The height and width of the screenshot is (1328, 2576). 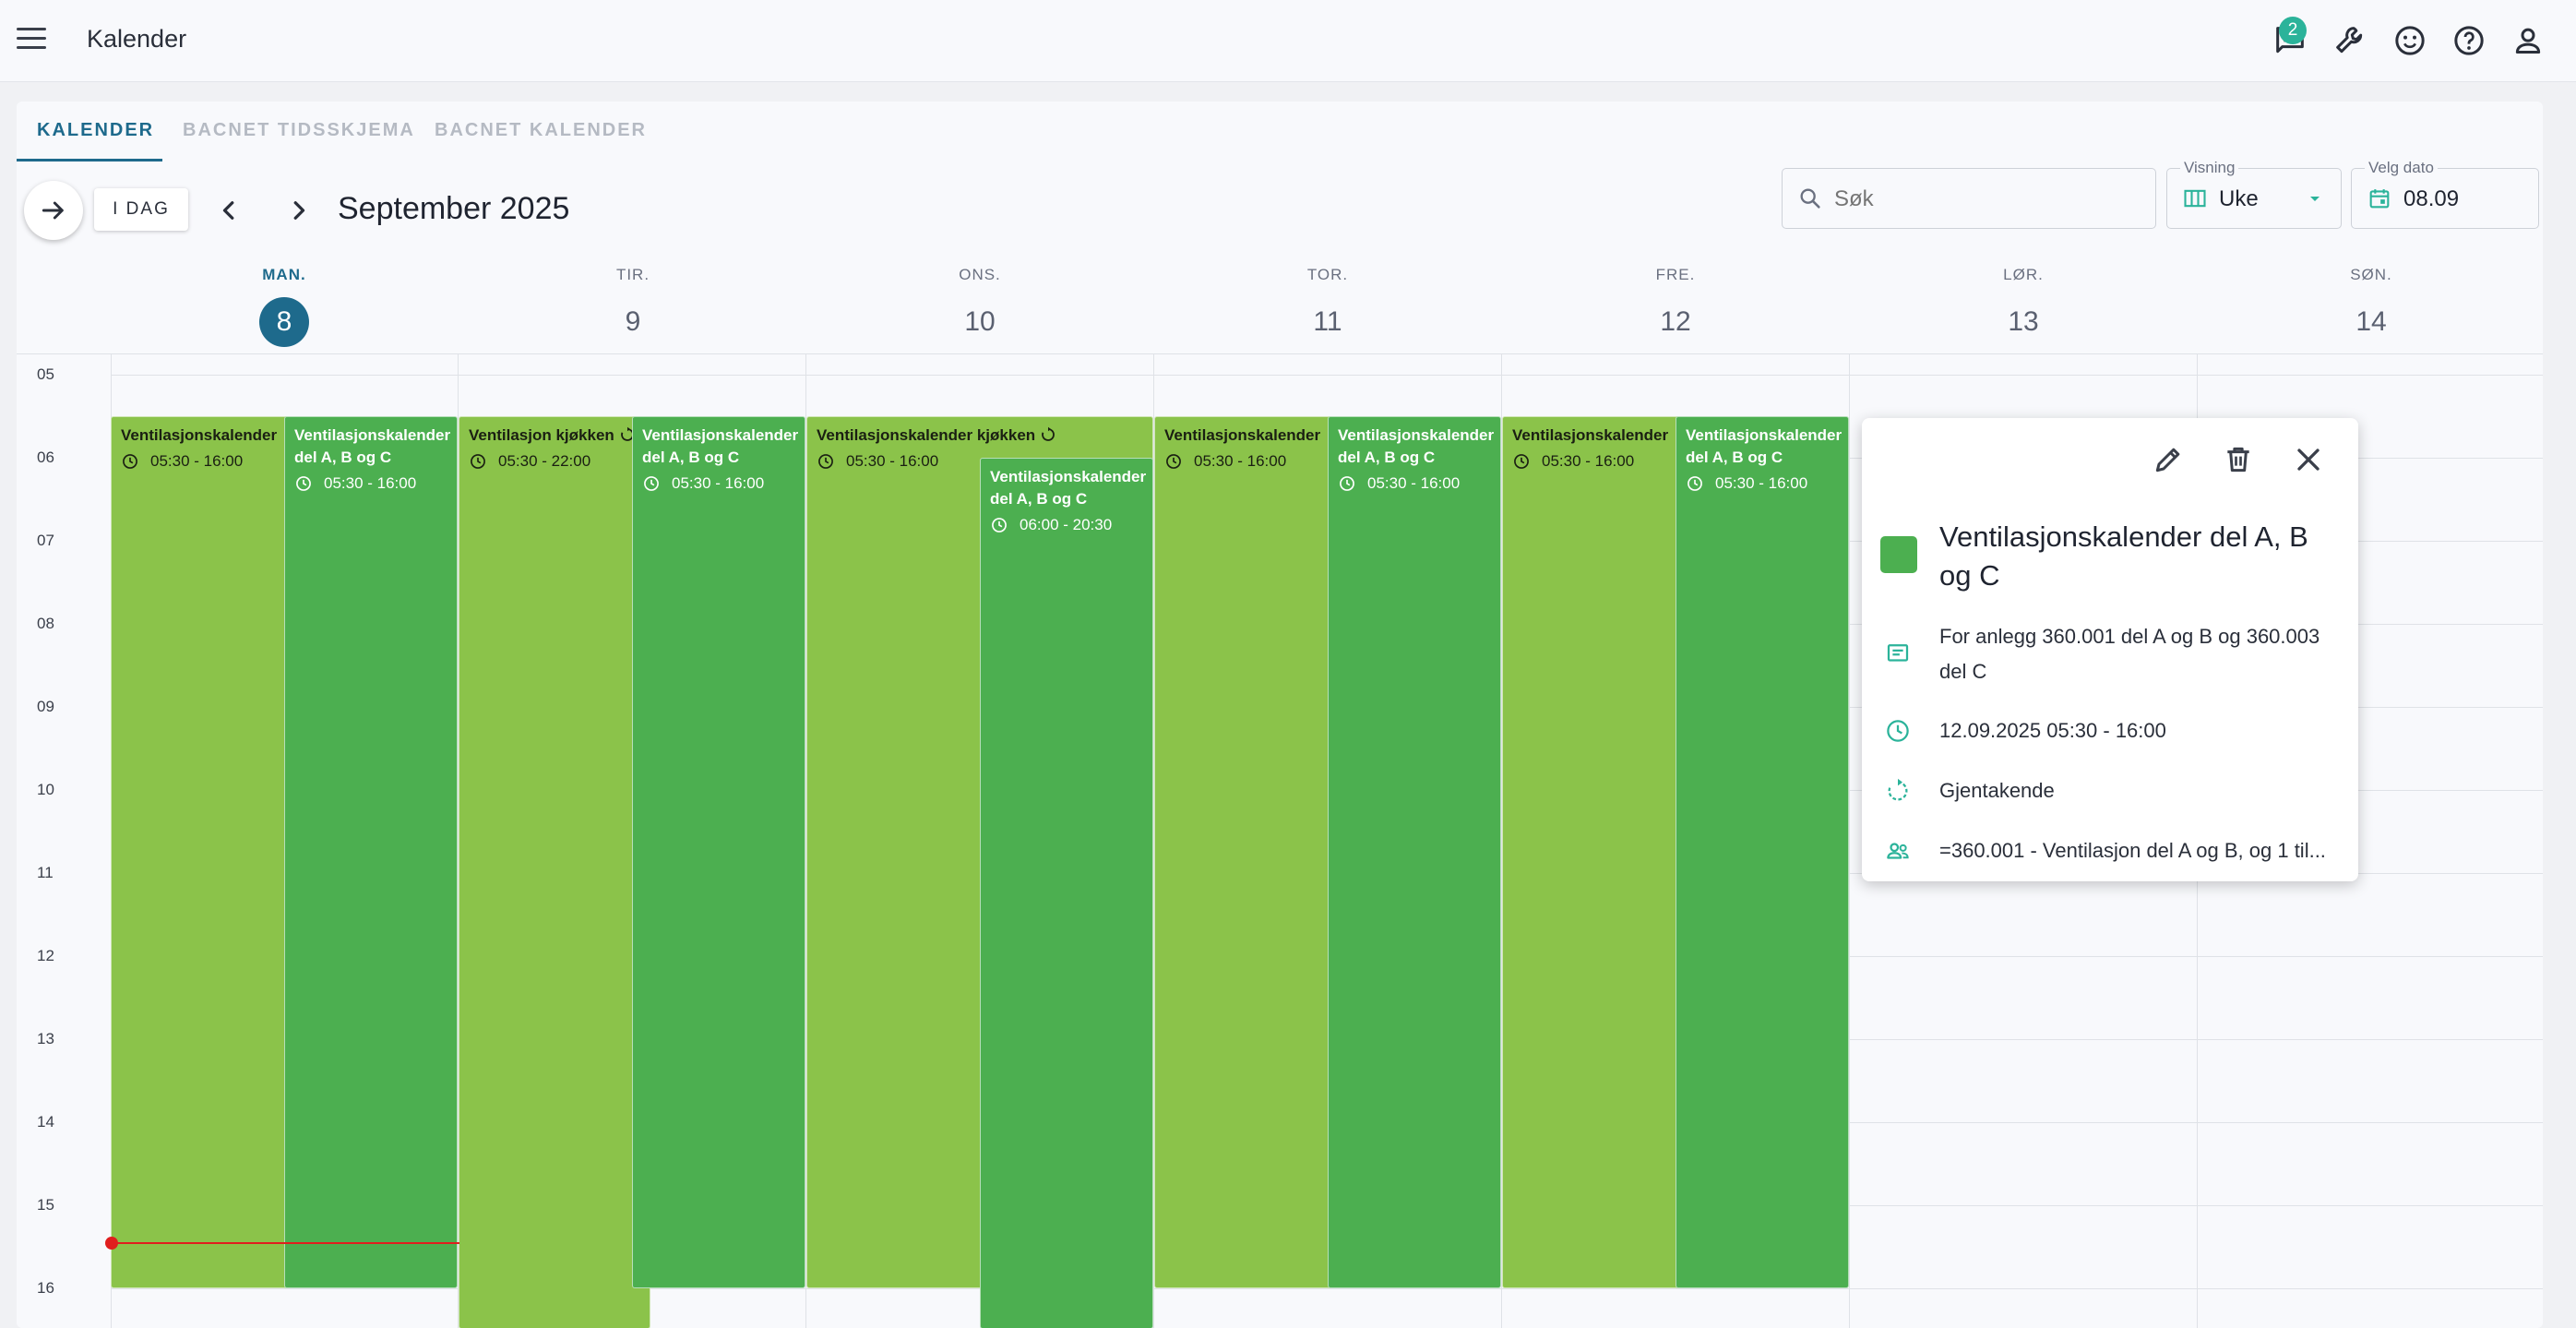 What do you see at coordinates (45, 1039) in the screenshot?
I see `hour-label: 13` at bounding box center [45, 1039].